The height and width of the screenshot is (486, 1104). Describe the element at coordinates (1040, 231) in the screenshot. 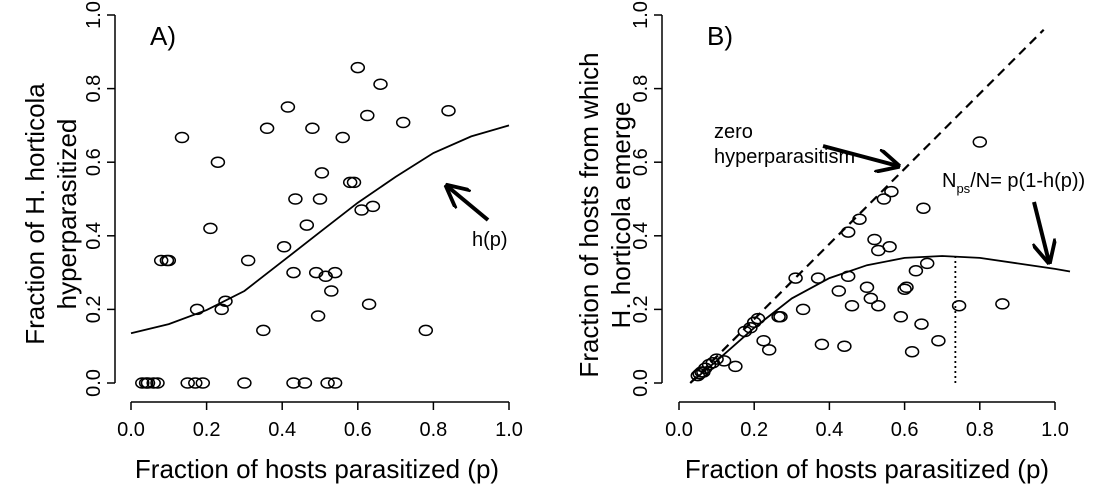

I see `panel-b-equation-arrow` at that location.